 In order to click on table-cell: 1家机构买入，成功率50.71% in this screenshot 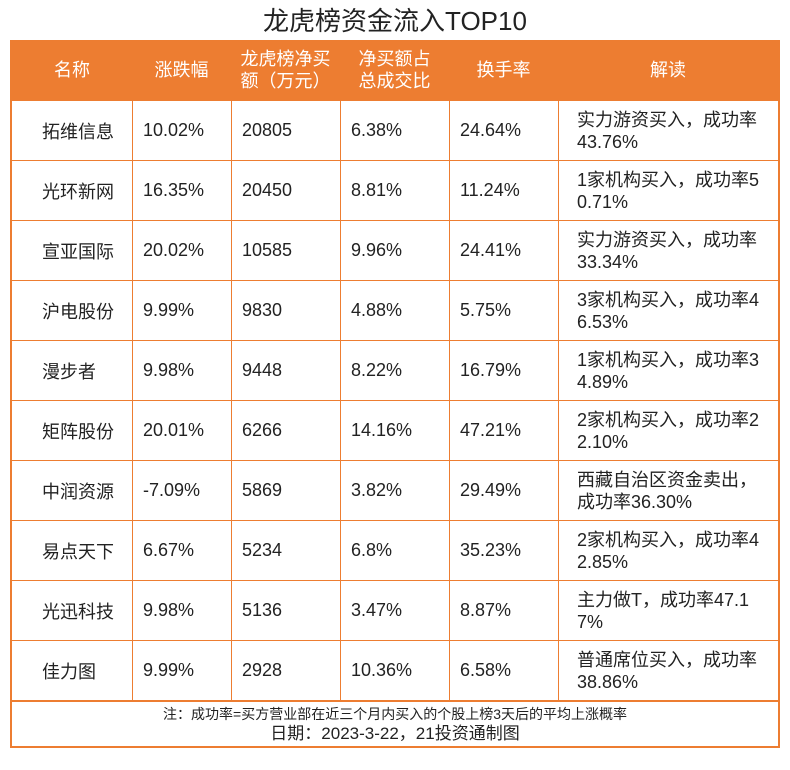, I will do `click(668, 190)`.